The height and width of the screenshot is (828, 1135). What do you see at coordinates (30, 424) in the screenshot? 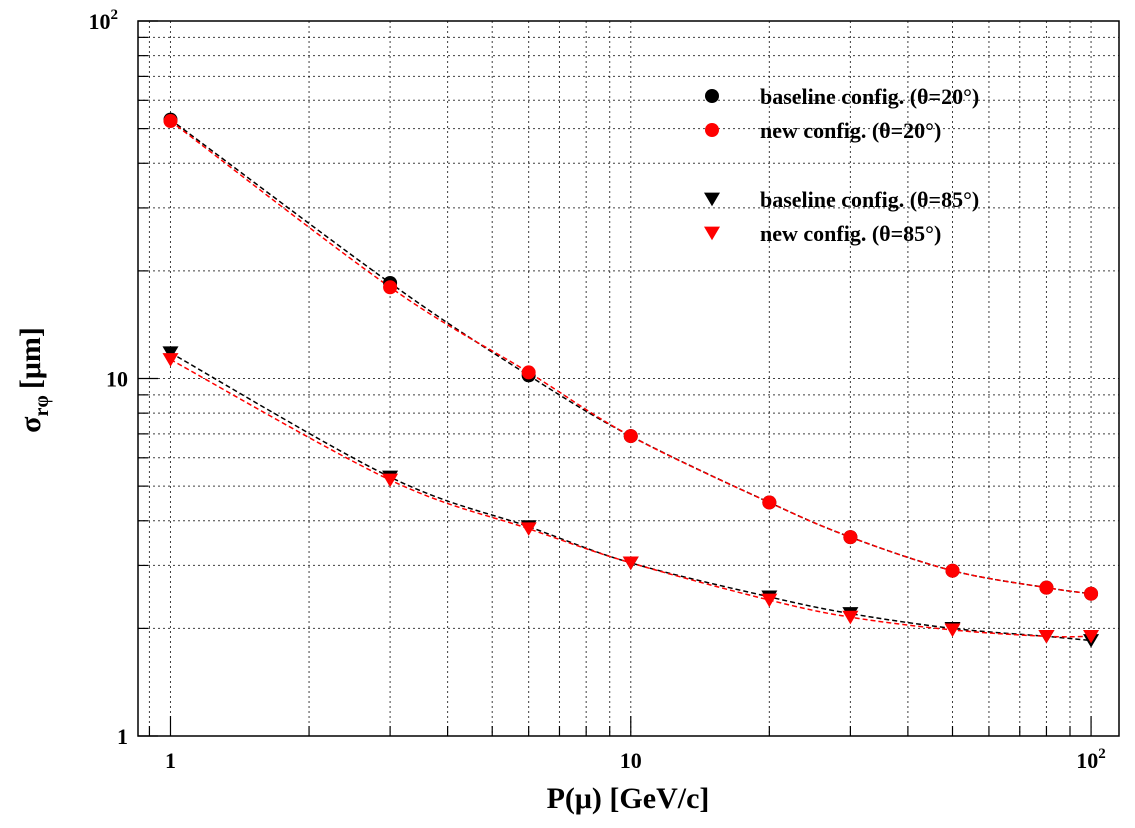
I see `y-axis-label-symbol: σ` at bounding box center [30, 424].